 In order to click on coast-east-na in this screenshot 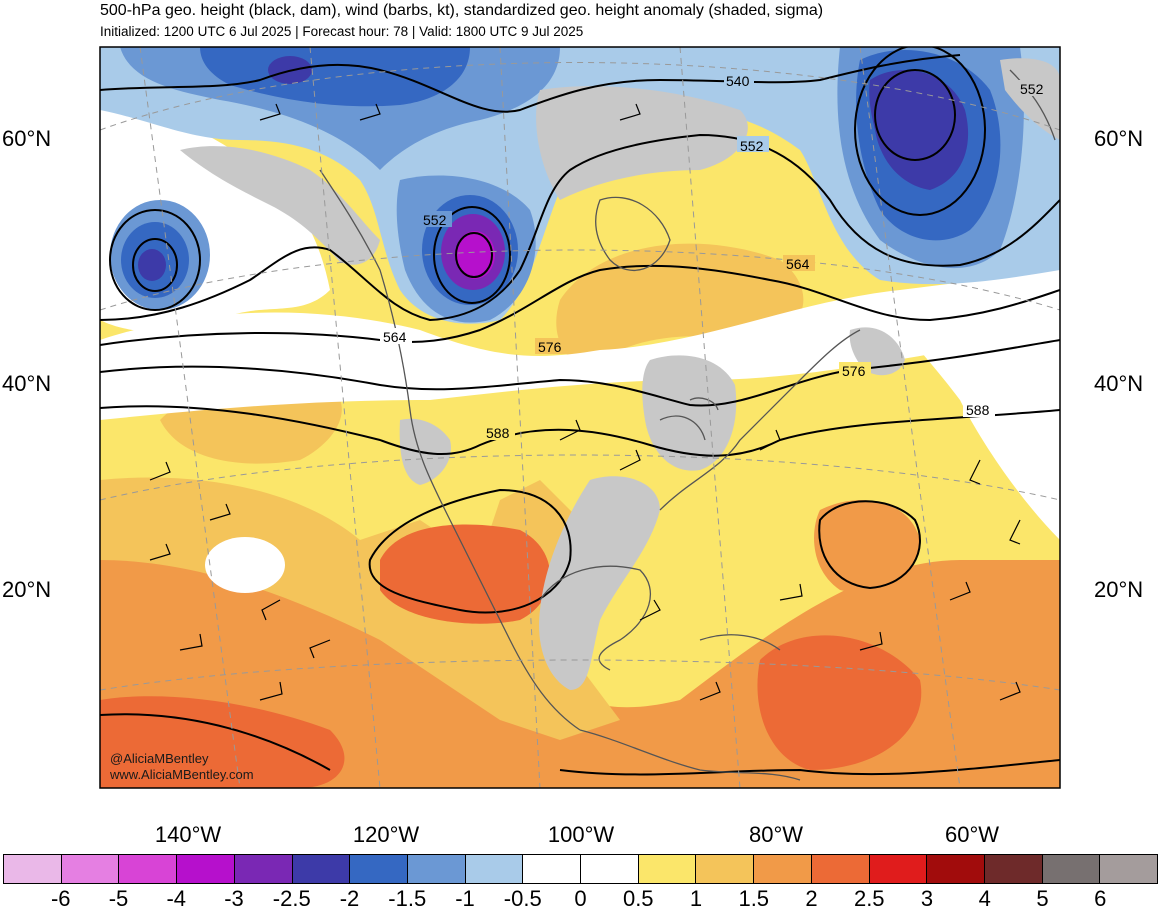, I will do `click(760, 420)`.